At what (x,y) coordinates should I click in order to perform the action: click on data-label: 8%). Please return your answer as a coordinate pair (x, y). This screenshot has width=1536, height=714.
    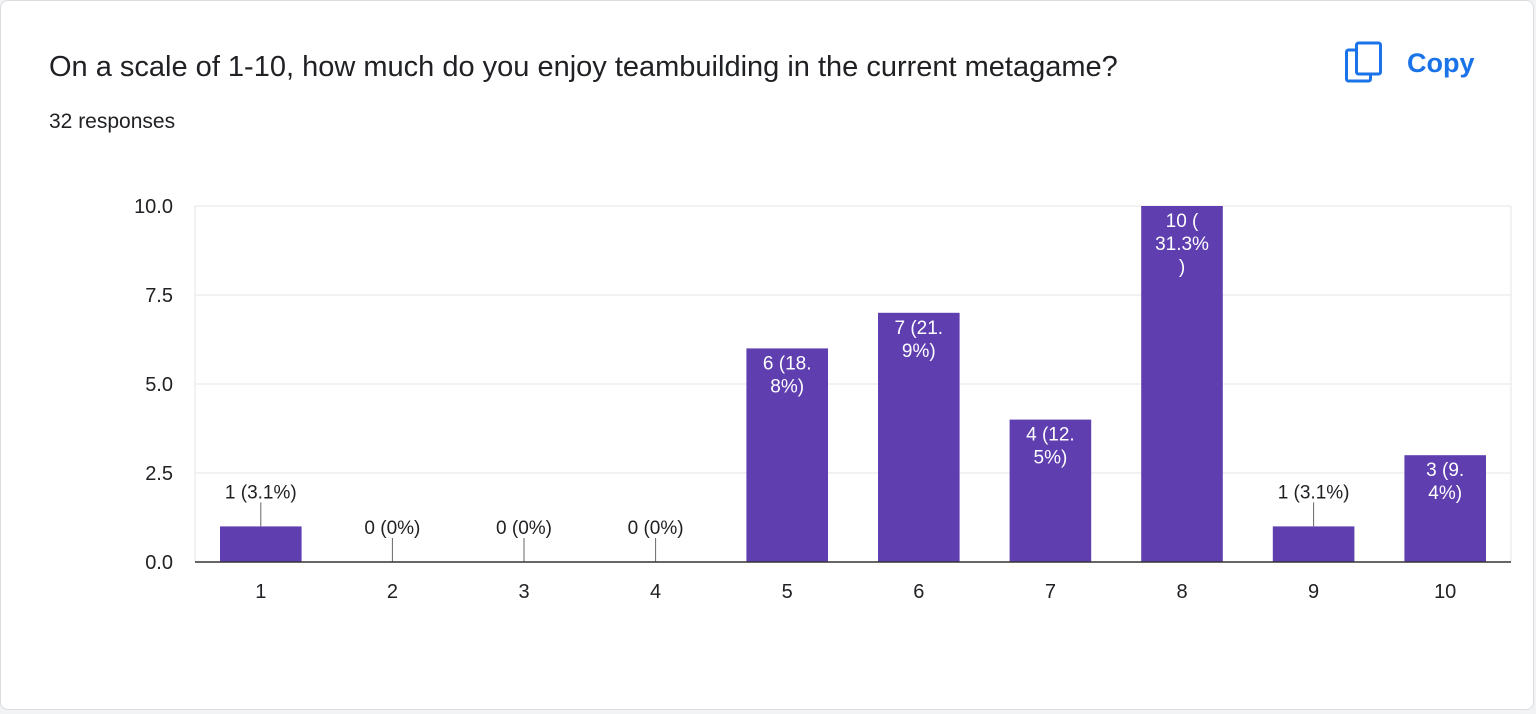
    Looking at the image, I should click on (787, 386).